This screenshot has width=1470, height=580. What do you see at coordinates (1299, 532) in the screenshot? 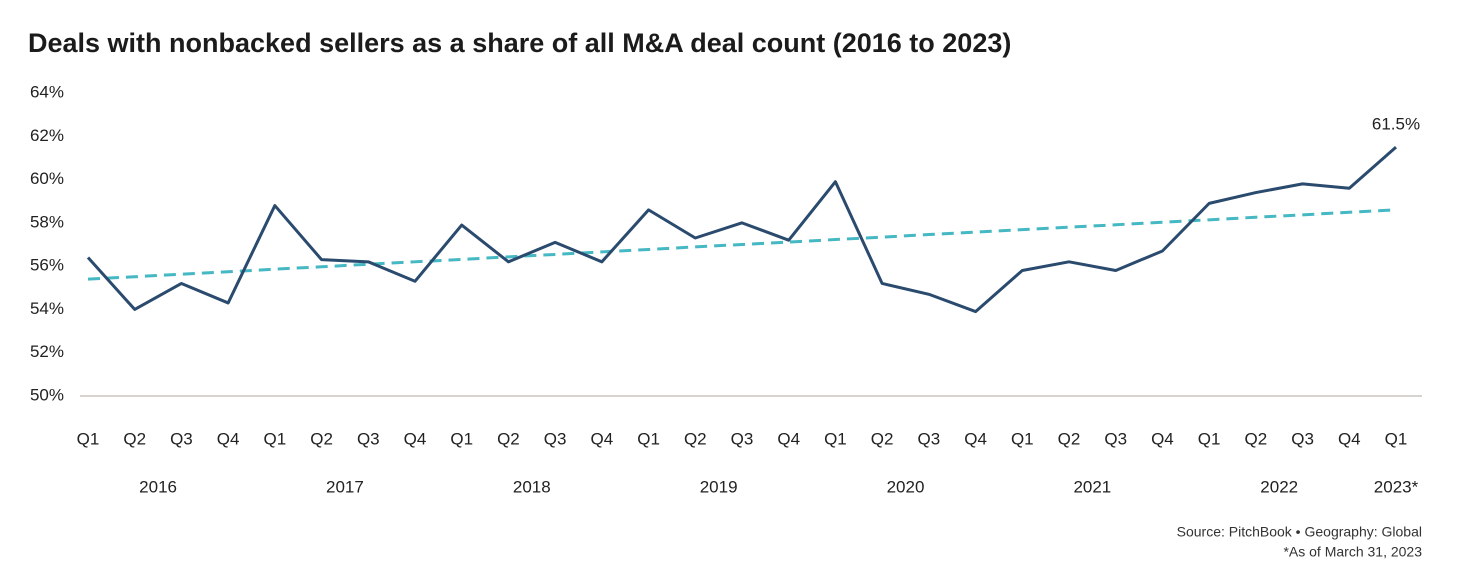
I see `source: Source: PitchBook • Geography: Global` at bounding box center [1299, 532].